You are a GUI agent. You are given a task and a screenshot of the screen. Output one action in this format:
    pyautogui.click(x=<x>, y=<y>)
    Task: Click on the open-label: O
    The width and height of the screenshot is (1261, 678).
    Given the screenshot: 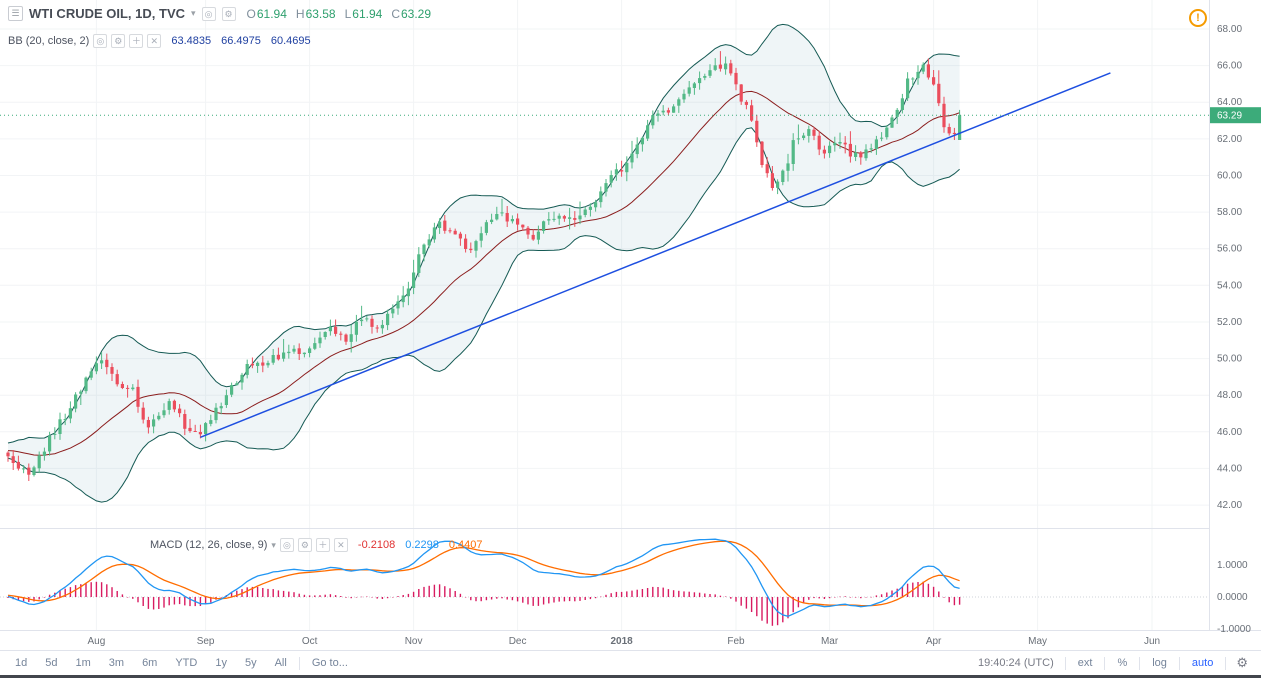 What is the action you would take?
    pyautogui.click(x=251, y=13)
    